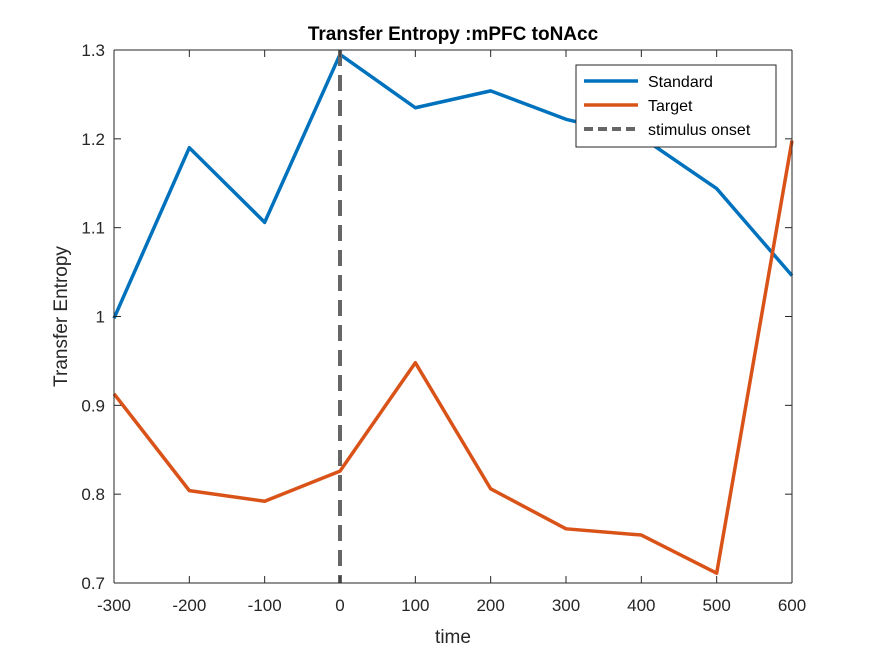 Image resolution: width=875 pixels, height=656 pixels. What do you see at coordinates (93, 50) in the screenshot?
I see `y-tick-label: 1.3` at bounding box center [93, 50].